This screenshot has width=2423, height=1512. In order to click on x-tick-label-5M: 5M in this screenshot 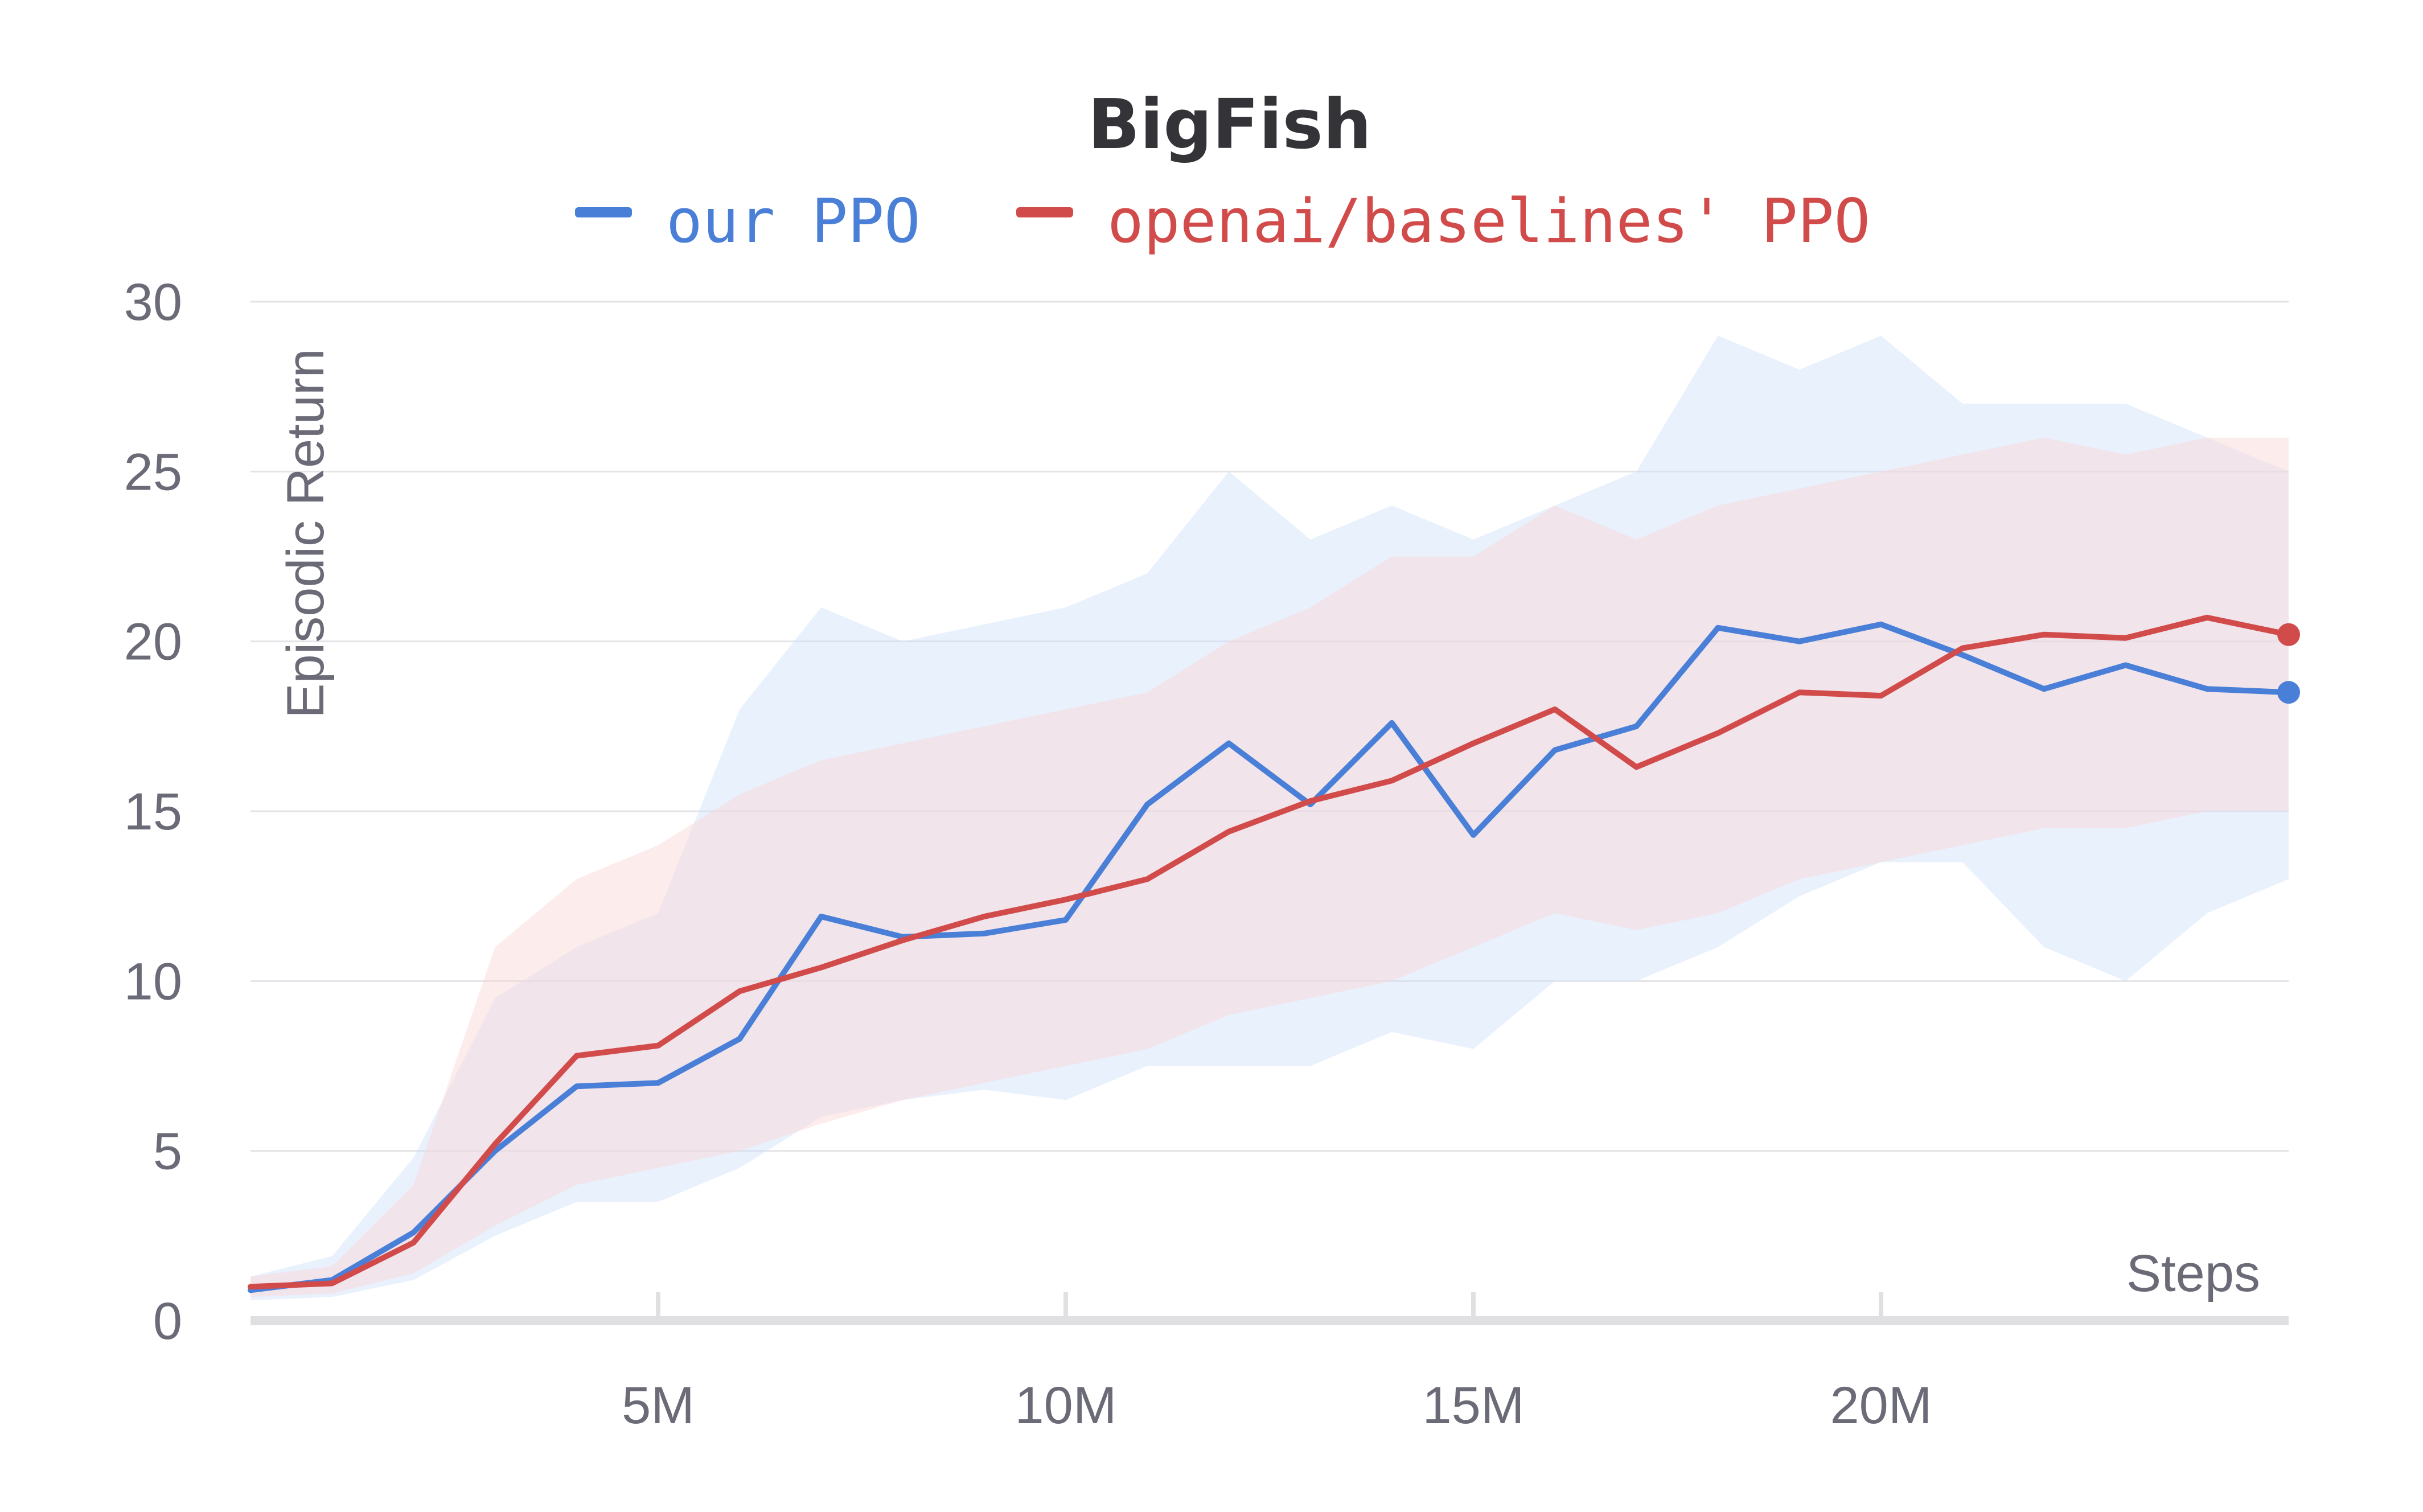, I will do `click(658, 1406)`.